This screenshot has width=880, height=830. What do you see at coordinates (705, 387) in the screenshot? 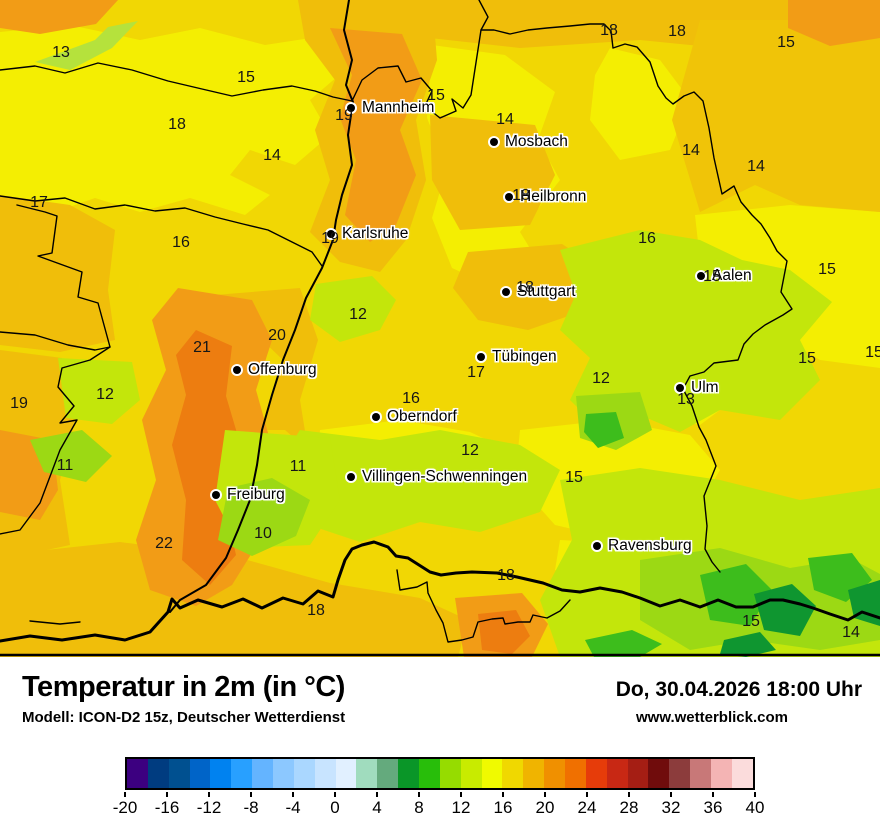
I see `city-label: Ulm` at bounding box center [705, 387].